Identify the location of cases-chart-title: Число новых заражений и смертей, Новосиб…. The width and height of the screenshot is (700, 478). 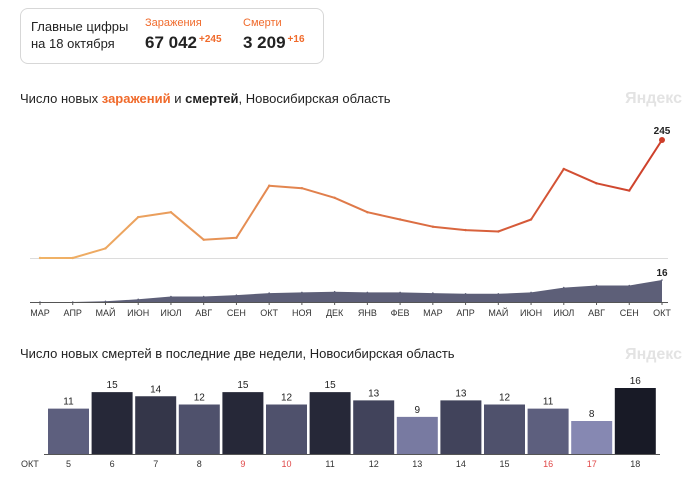
(205, 98).